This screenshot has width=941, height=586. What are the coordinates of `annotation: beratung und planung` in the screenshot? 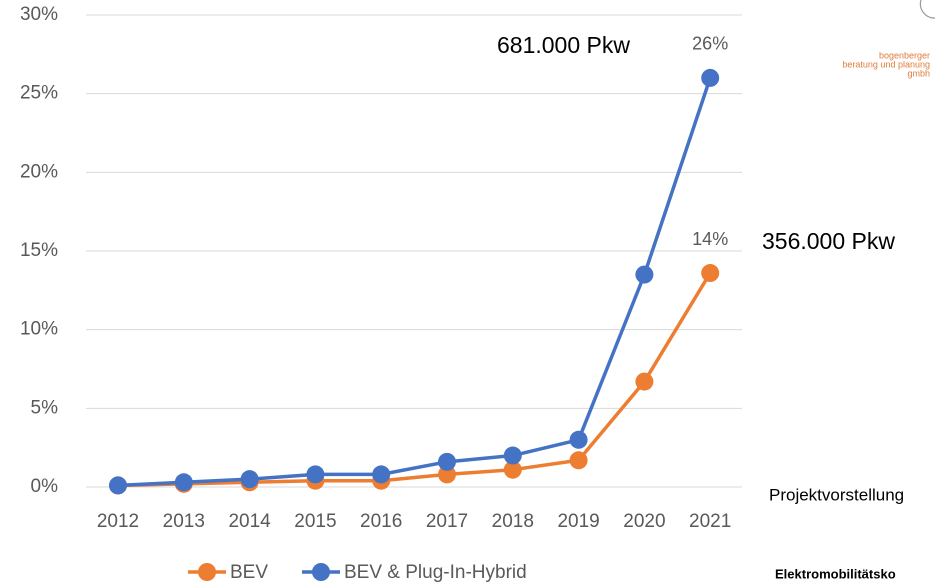 It's located at (886, 64).